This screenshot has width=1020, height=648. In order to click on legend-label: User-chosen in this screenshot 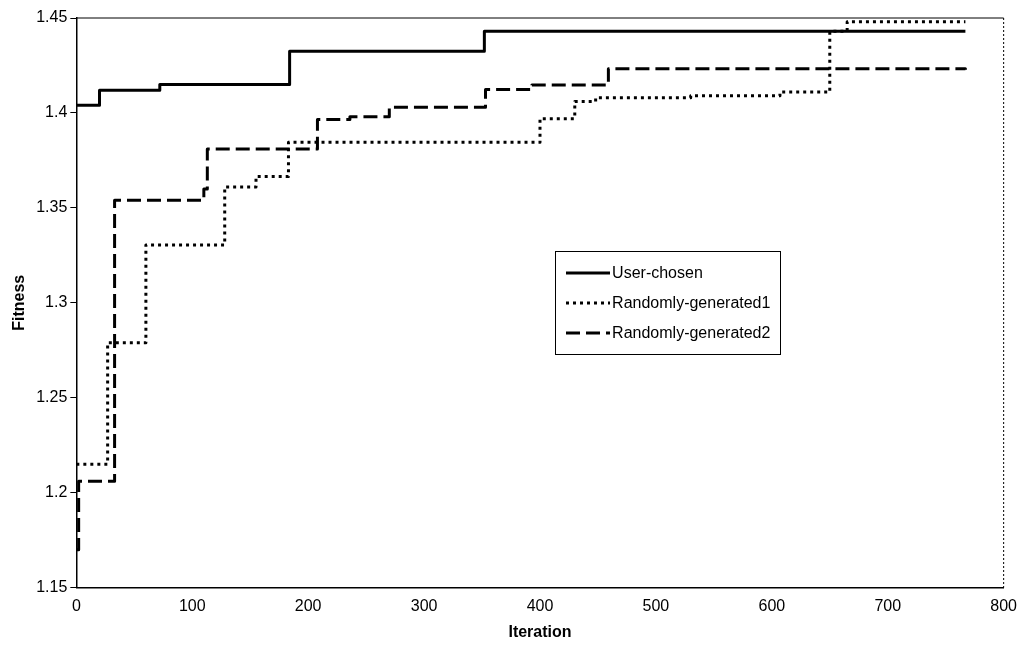, I will do `click(657, 272)`.